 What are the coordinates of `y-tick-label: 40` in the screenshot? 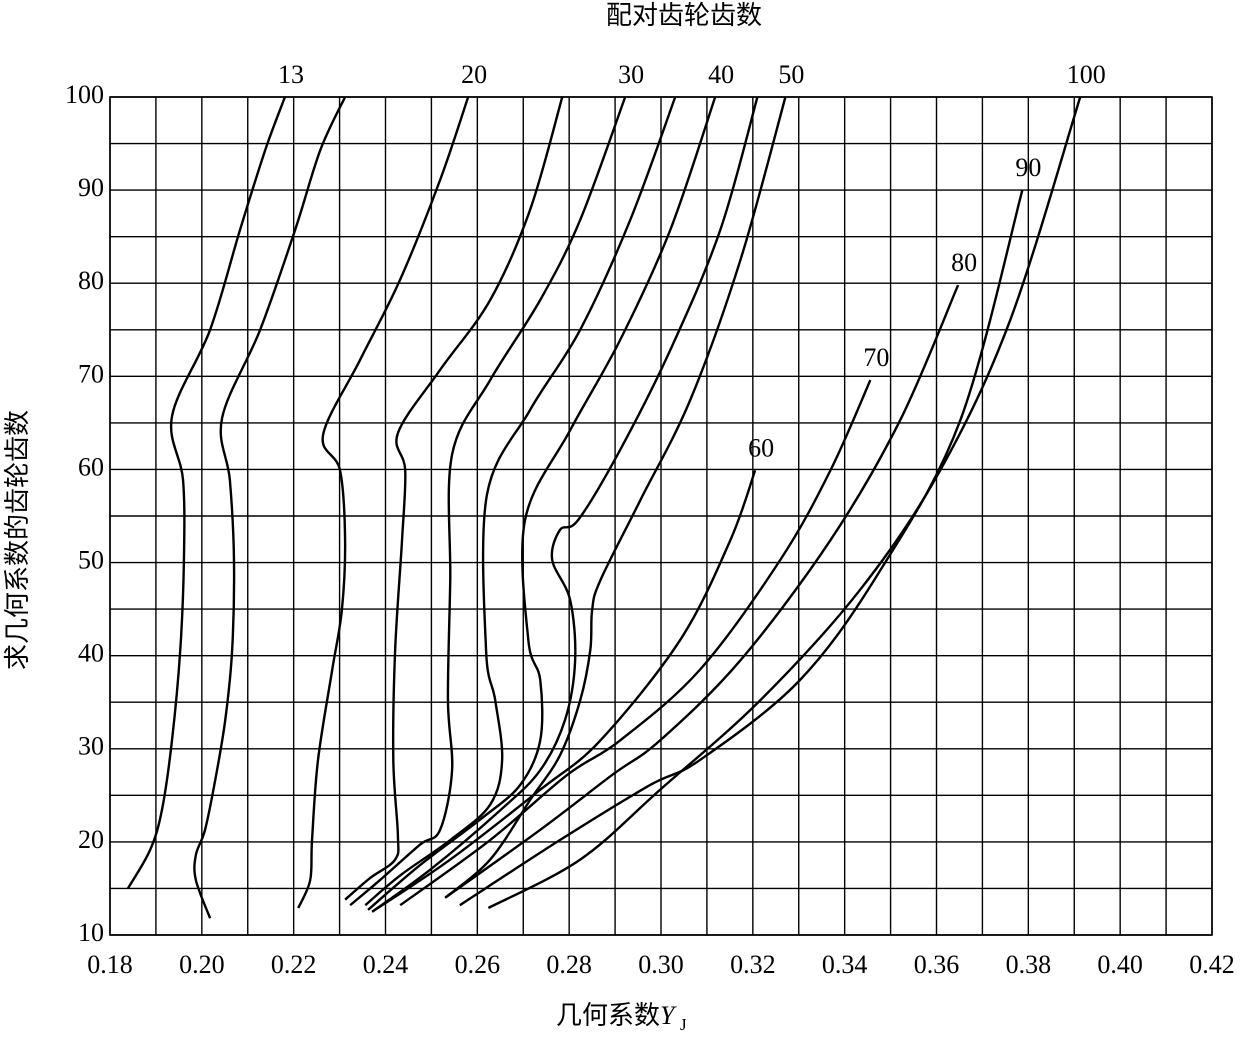 It's located at (91, 653).